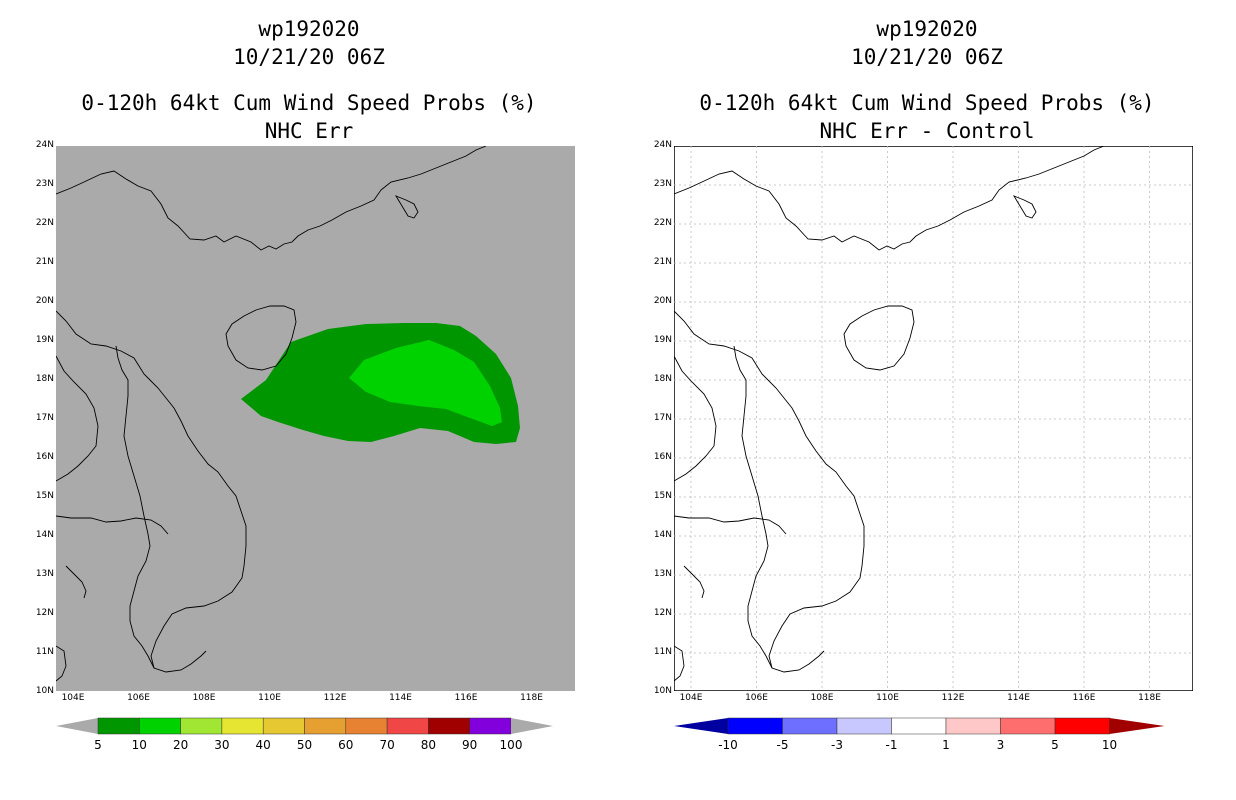 The width and height of the screenshot is (1236, 800). What do you see at coordinates (891, 745) in the screenshot?
I see `colorbar-tick-label: -1` at bounding box center [891, 745].